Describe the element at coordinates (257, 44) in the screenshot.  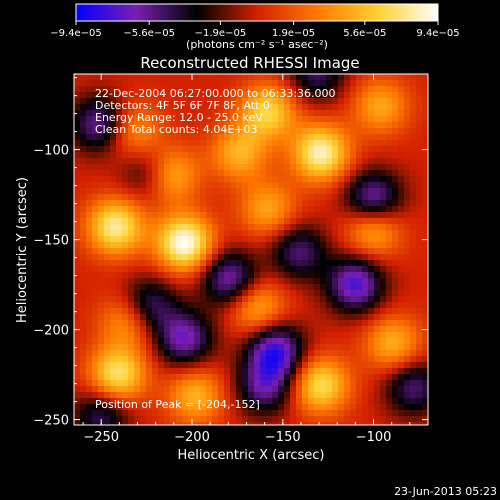
I see `colorbar-unit-label: (photons cm⁻² s⁻¹ asec⁻²)` at that location.